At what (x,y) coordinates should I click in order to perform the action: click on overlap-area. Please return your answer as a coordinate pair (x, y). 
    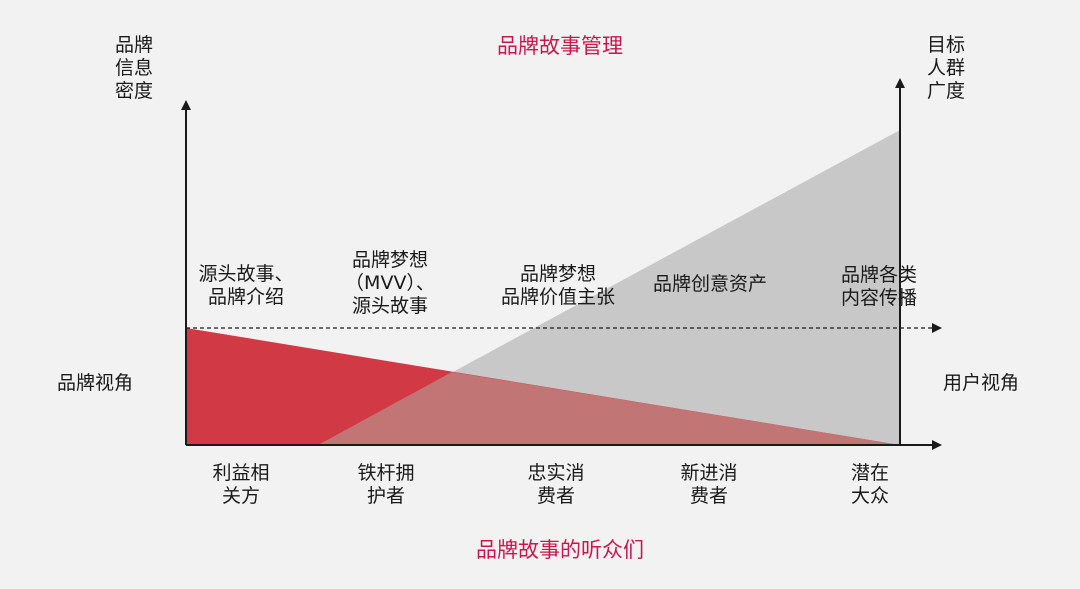
    Looking at the image, I should click on (609, 408).